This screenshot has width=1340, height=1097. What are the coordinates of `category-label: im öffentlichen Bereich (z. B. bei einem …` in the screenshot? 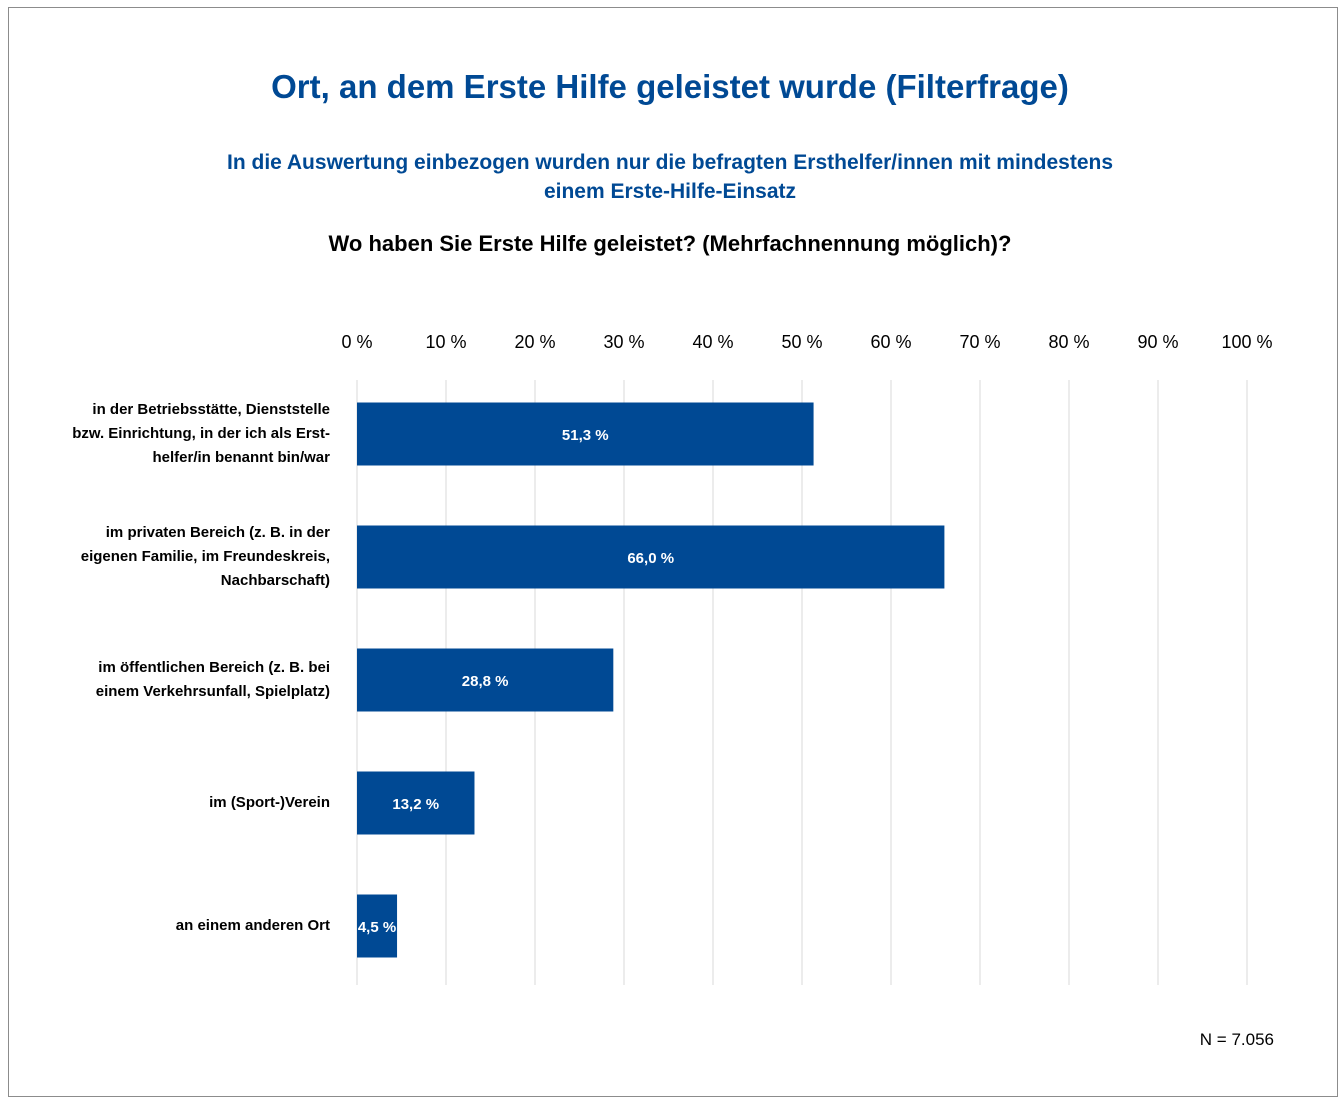 It's located at (180, 680).